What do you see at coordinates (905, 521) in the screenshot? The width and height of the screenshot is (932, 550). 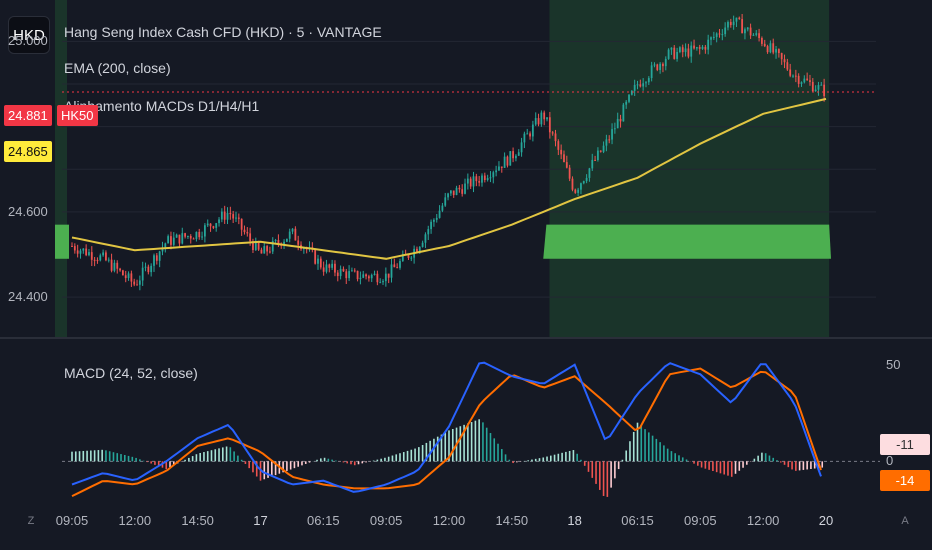 I see `auto-scale-button: A` at bounding box center [905, 521].